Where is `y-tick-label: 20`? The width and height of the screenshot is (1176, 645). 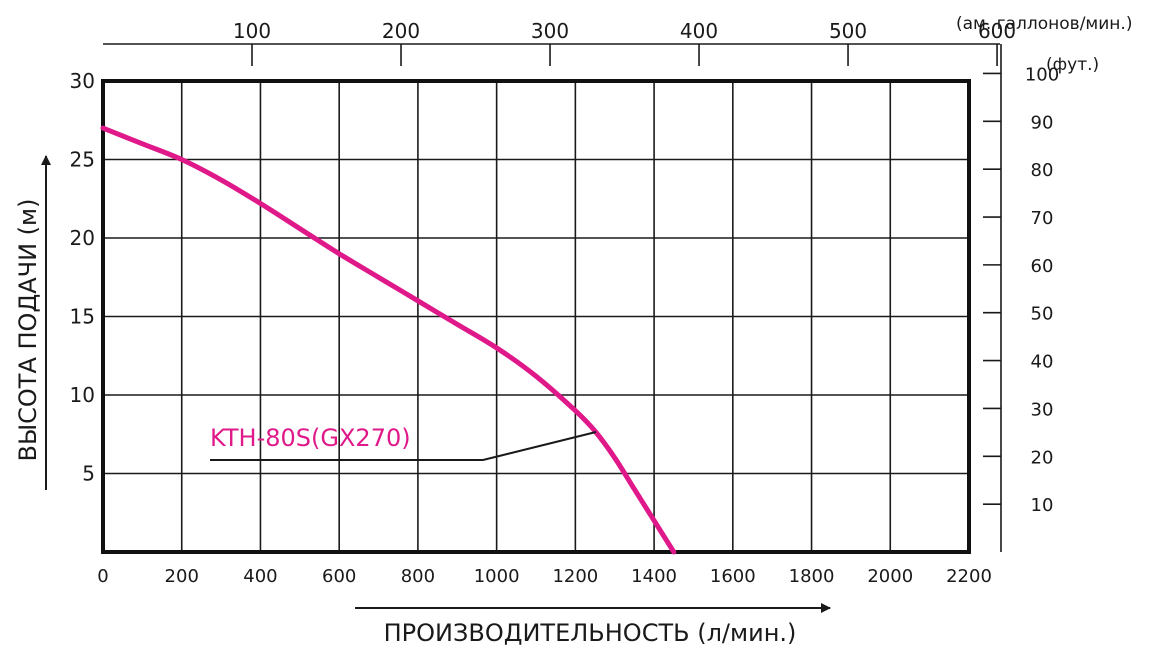
y-tick-label: 20 is located at coordinates (82, 238).